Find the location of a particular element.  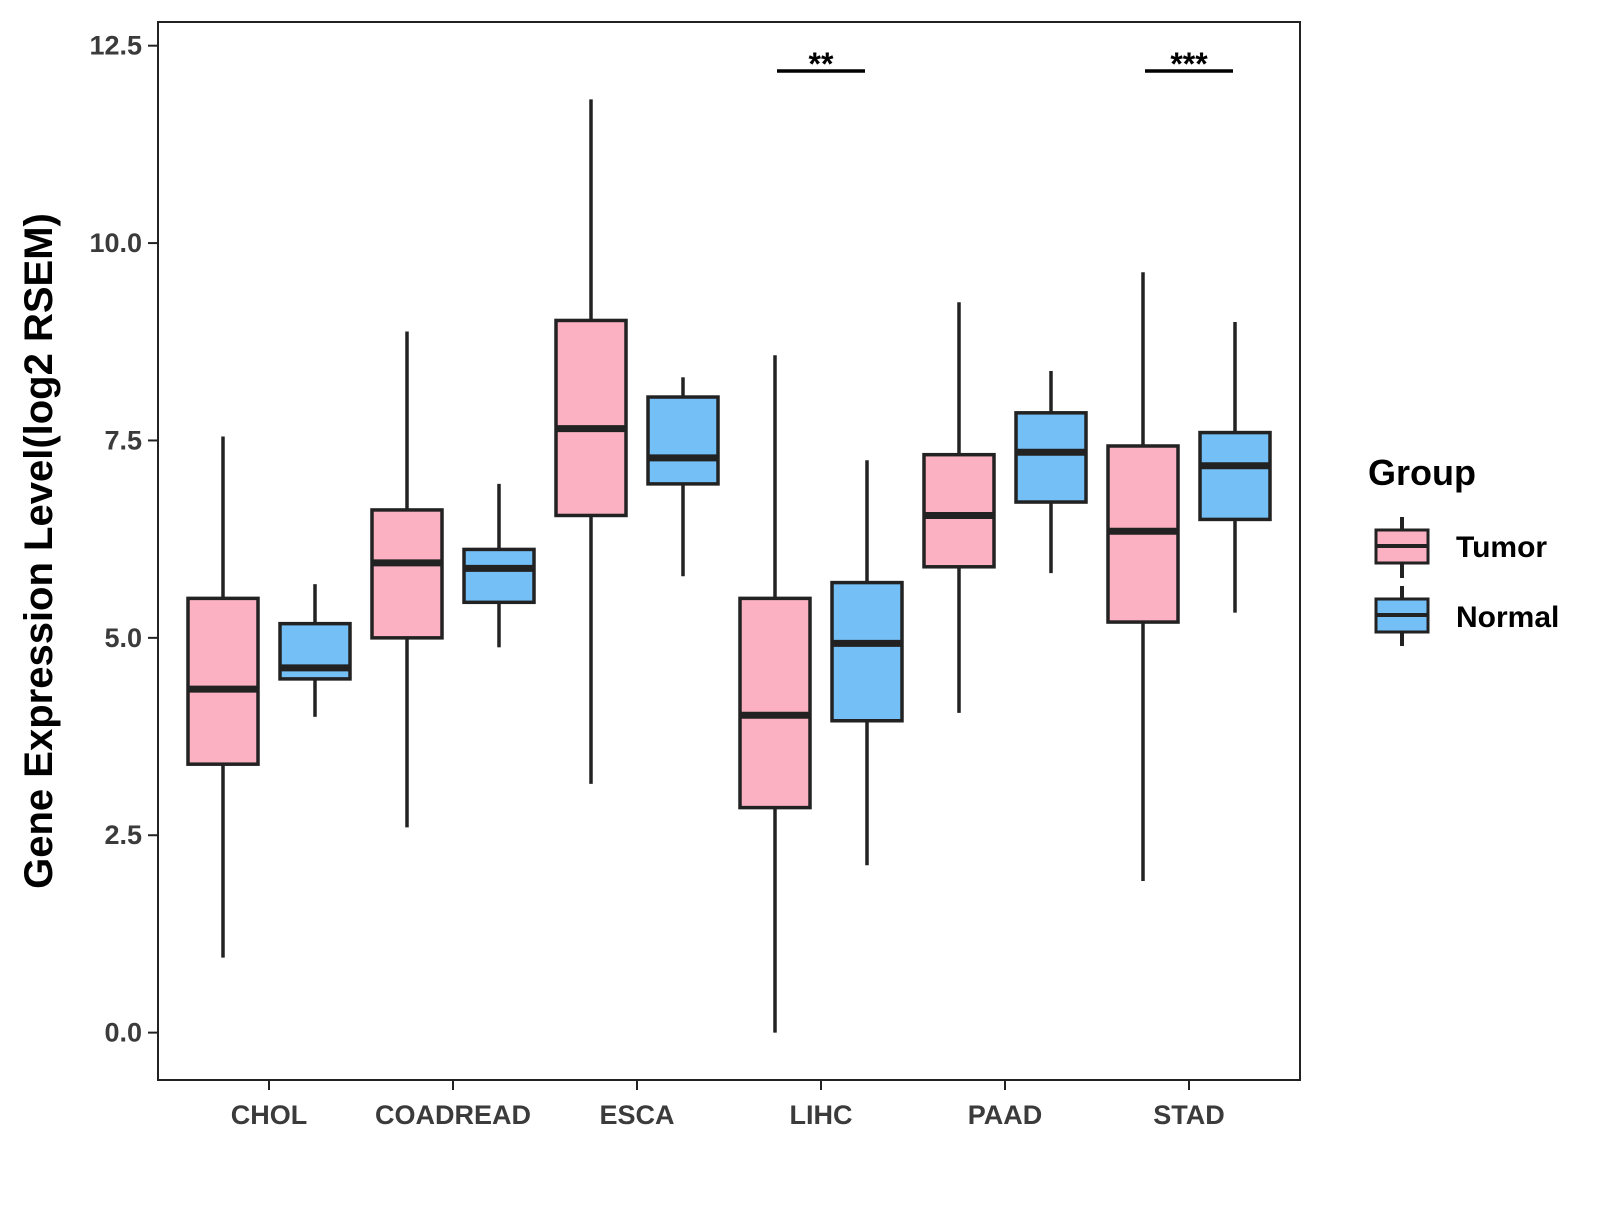

box-tumor-stad is located at coordinates (1143, 577).